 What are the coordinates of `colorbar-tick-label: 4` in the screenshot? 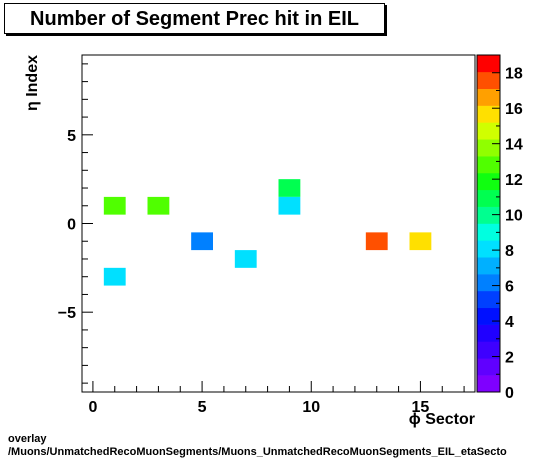 It's located at (509, 322).